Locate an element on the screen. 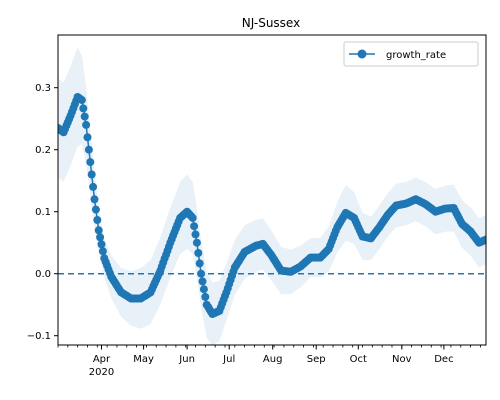  legend-box is located at coordinates (411, 54).